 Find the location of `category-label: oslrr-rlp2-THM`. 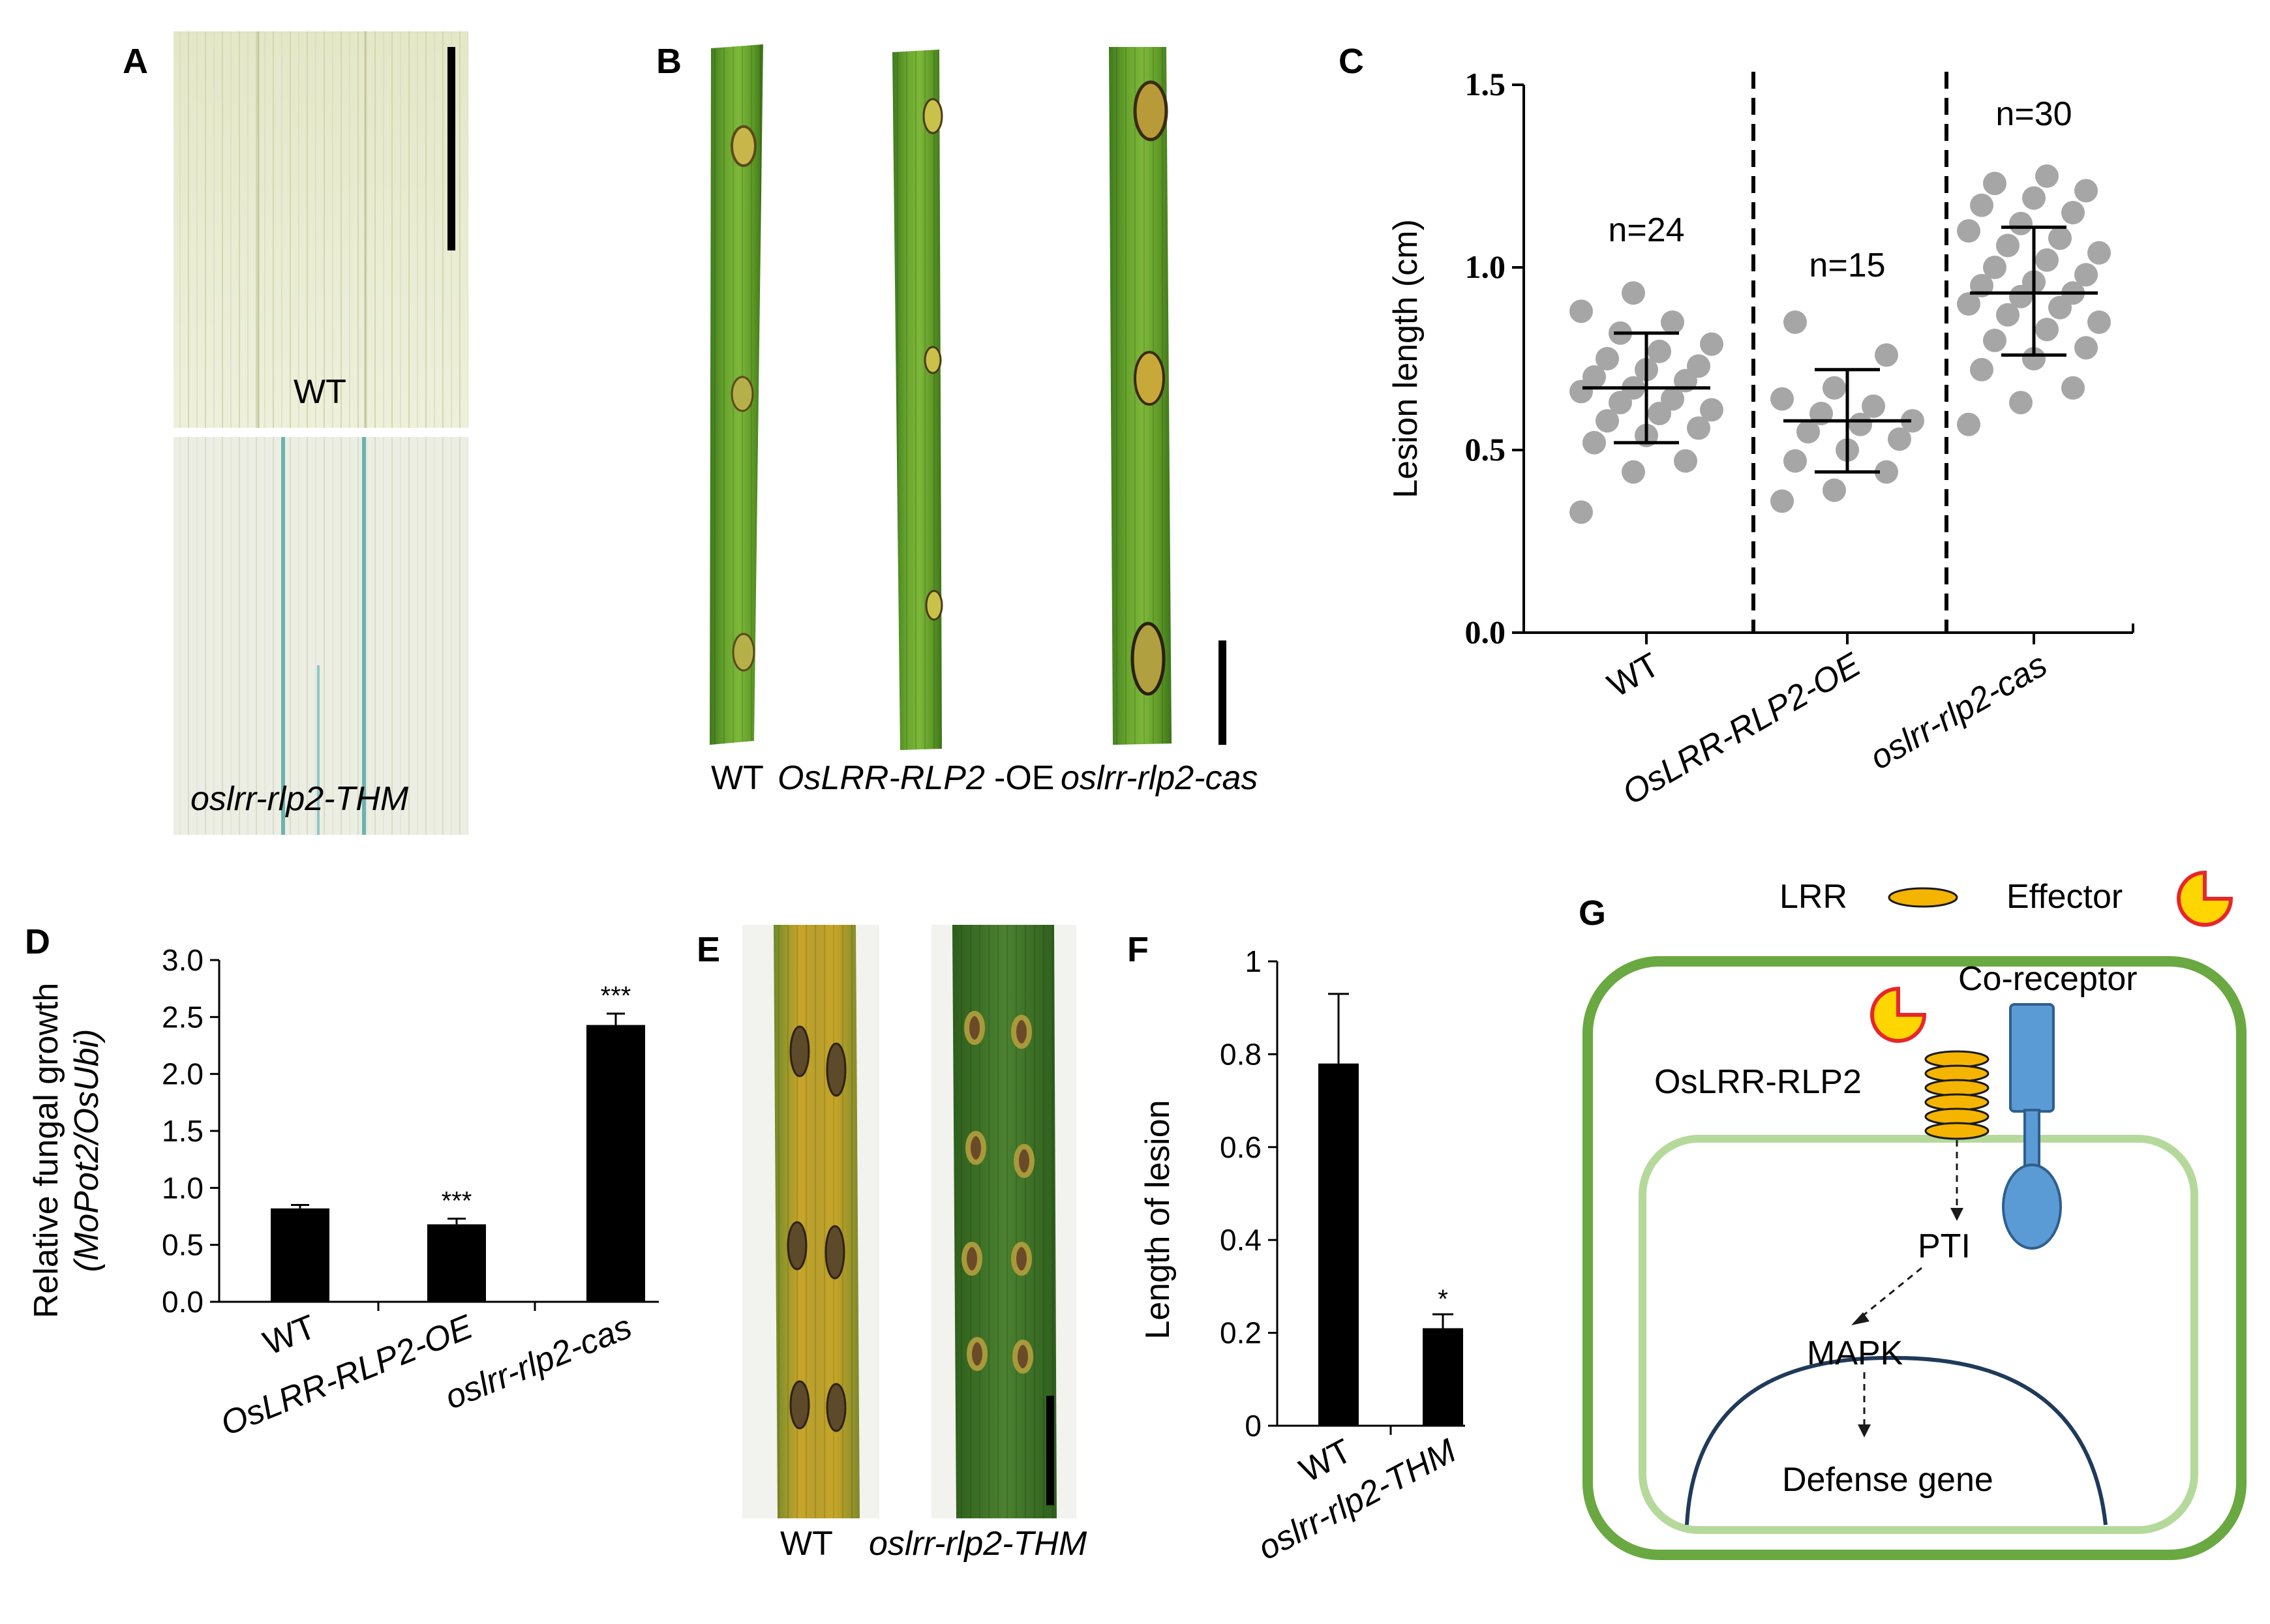

category-label: oslrr-rlp2-THM is located at coordinates (1357, 1499).